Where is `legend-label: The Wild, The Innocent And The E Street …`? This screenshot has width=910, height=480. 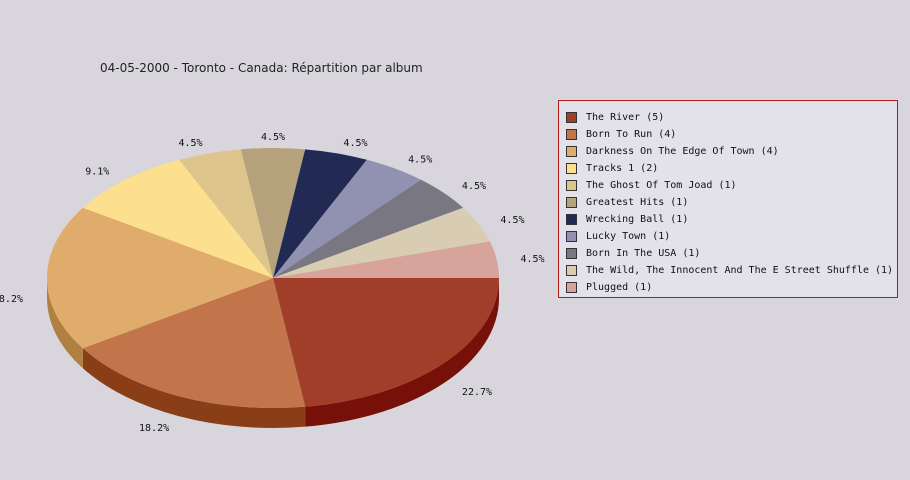 legend-label: The Wild, The Innocent And The E Street … is located at coordinates (740, 270).